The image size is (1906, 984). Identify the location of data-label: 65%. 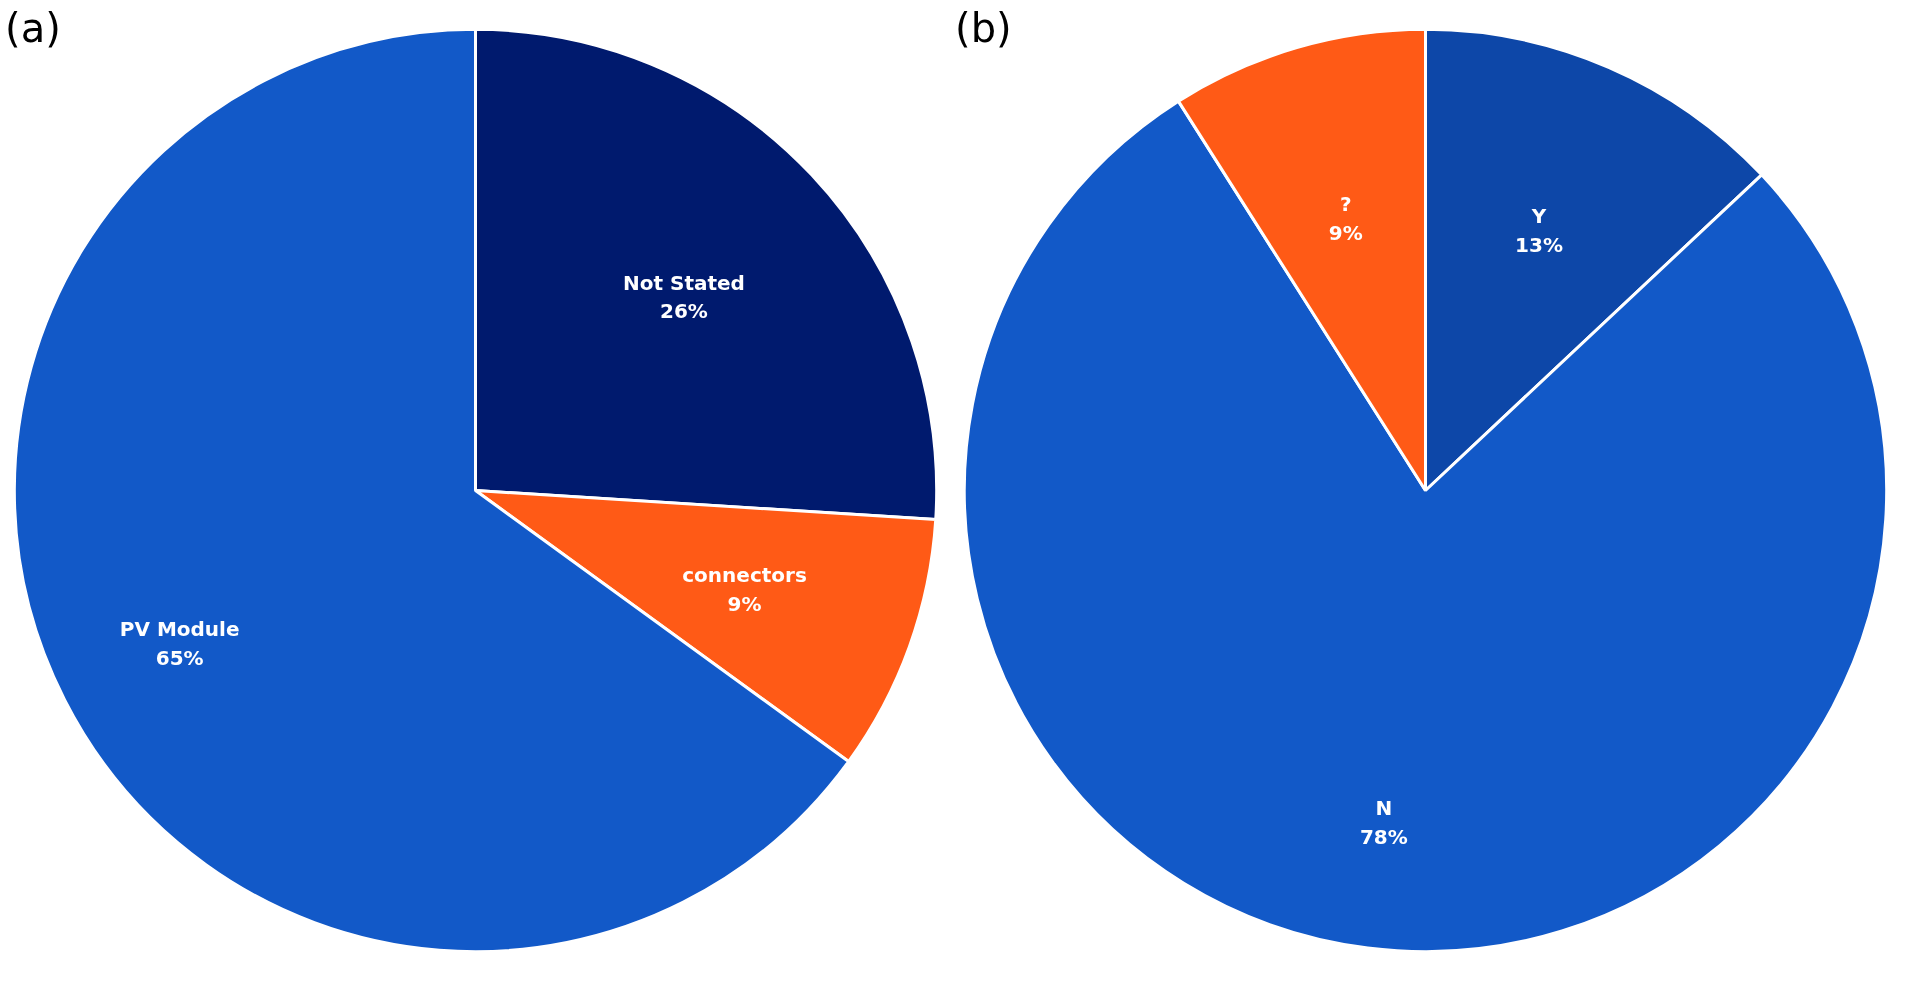
(179, 657).